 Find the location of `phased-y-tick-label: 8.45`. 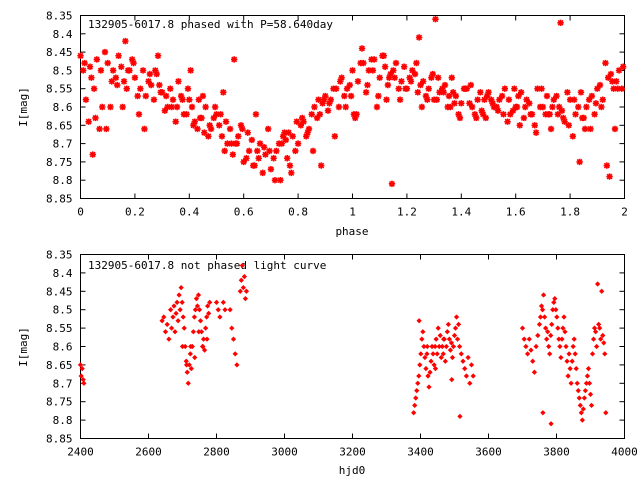

phased-y-tick-label: 8.45 is located at coordinates (59, 52).